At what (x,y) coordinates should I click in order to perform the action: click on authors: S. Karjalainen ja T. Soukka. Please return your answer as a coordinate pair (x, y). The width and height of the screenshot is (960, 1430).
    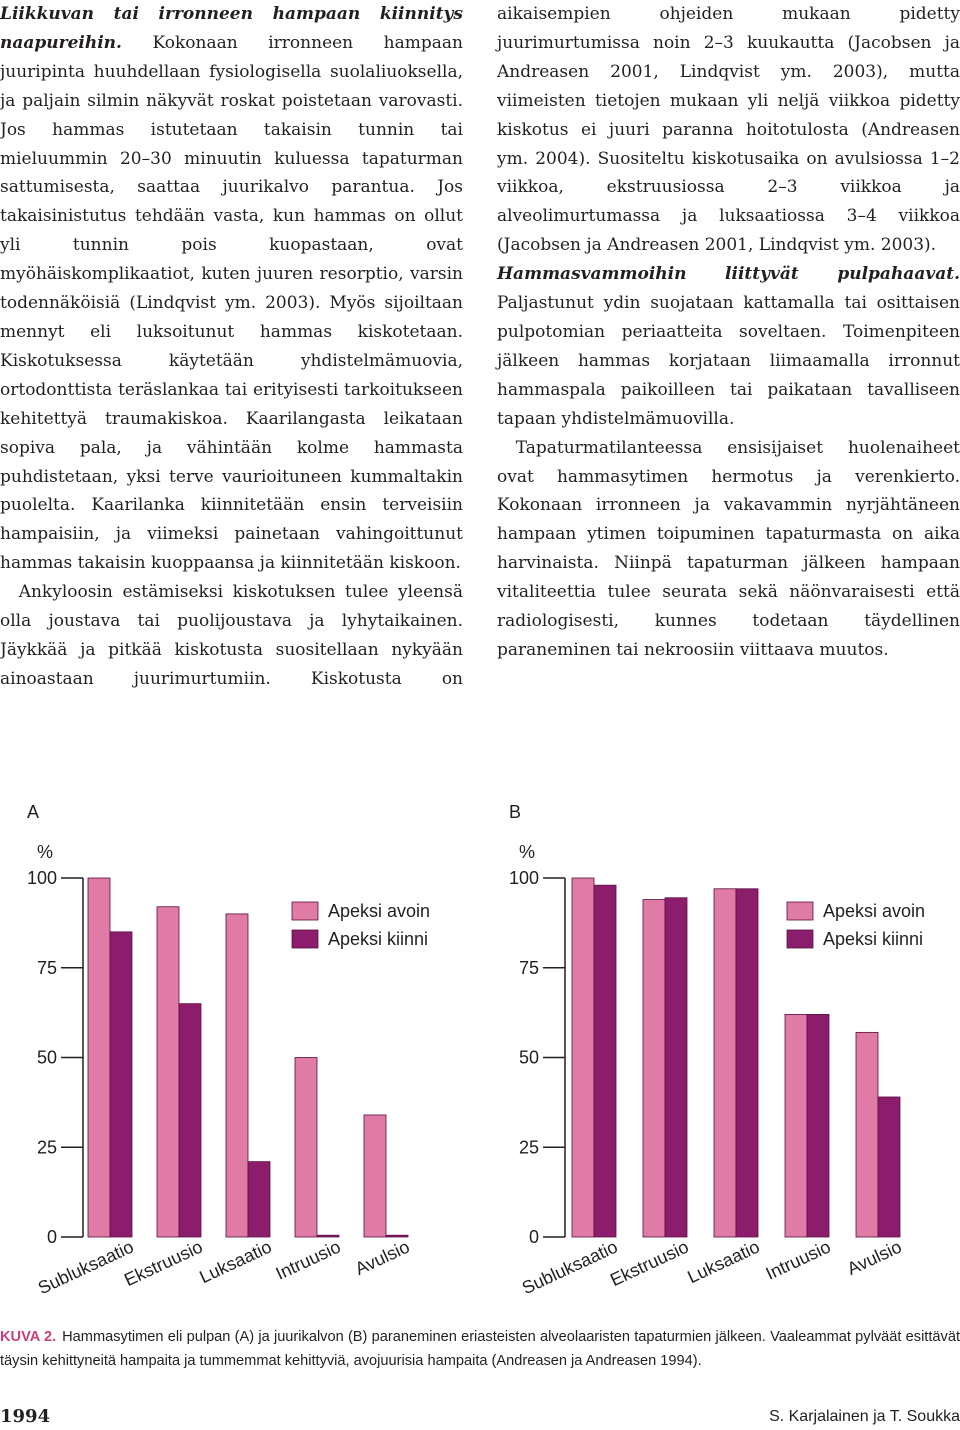
    Looking at the image, I should click on (864, 1416).